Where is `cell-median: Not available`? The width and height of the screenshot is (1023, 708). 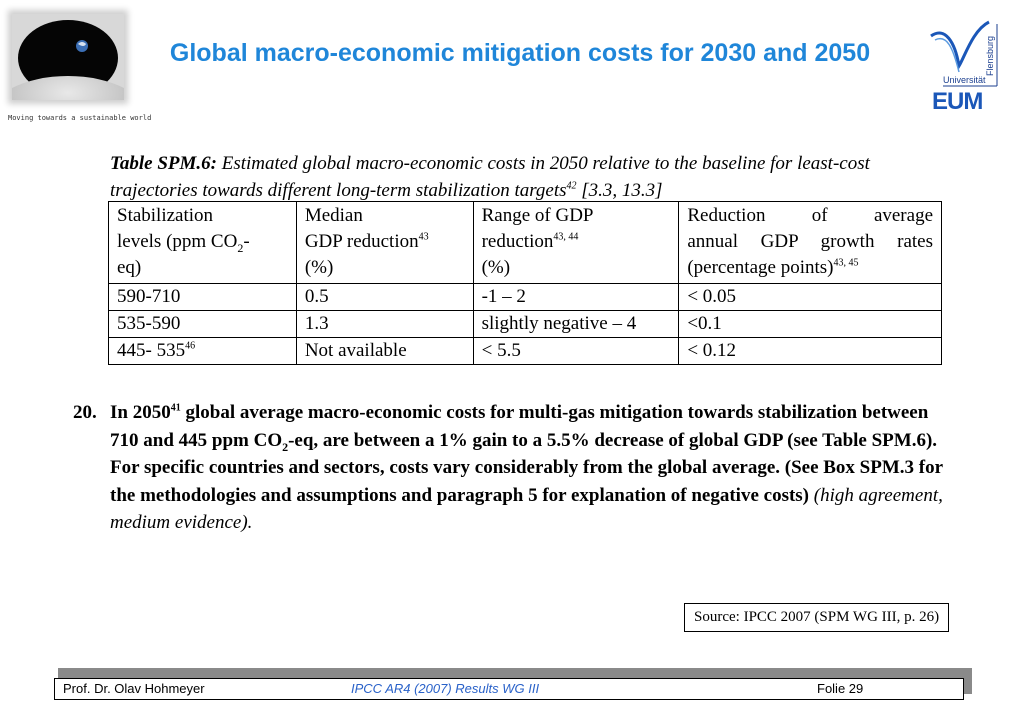
cell-median: Not available is located at coordinates (384, 351).